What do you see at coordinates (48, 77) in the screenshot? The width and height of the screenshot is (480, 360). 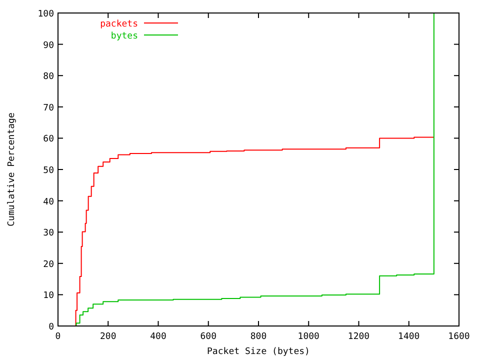 I see `y-tick-label: 80` at bounding box center [48, 77].